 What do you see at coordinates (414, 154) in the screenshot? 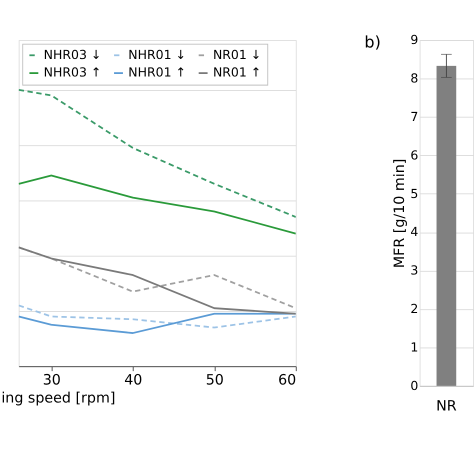
I see `y-tick-label: 6` at bounding box center [414, 154].